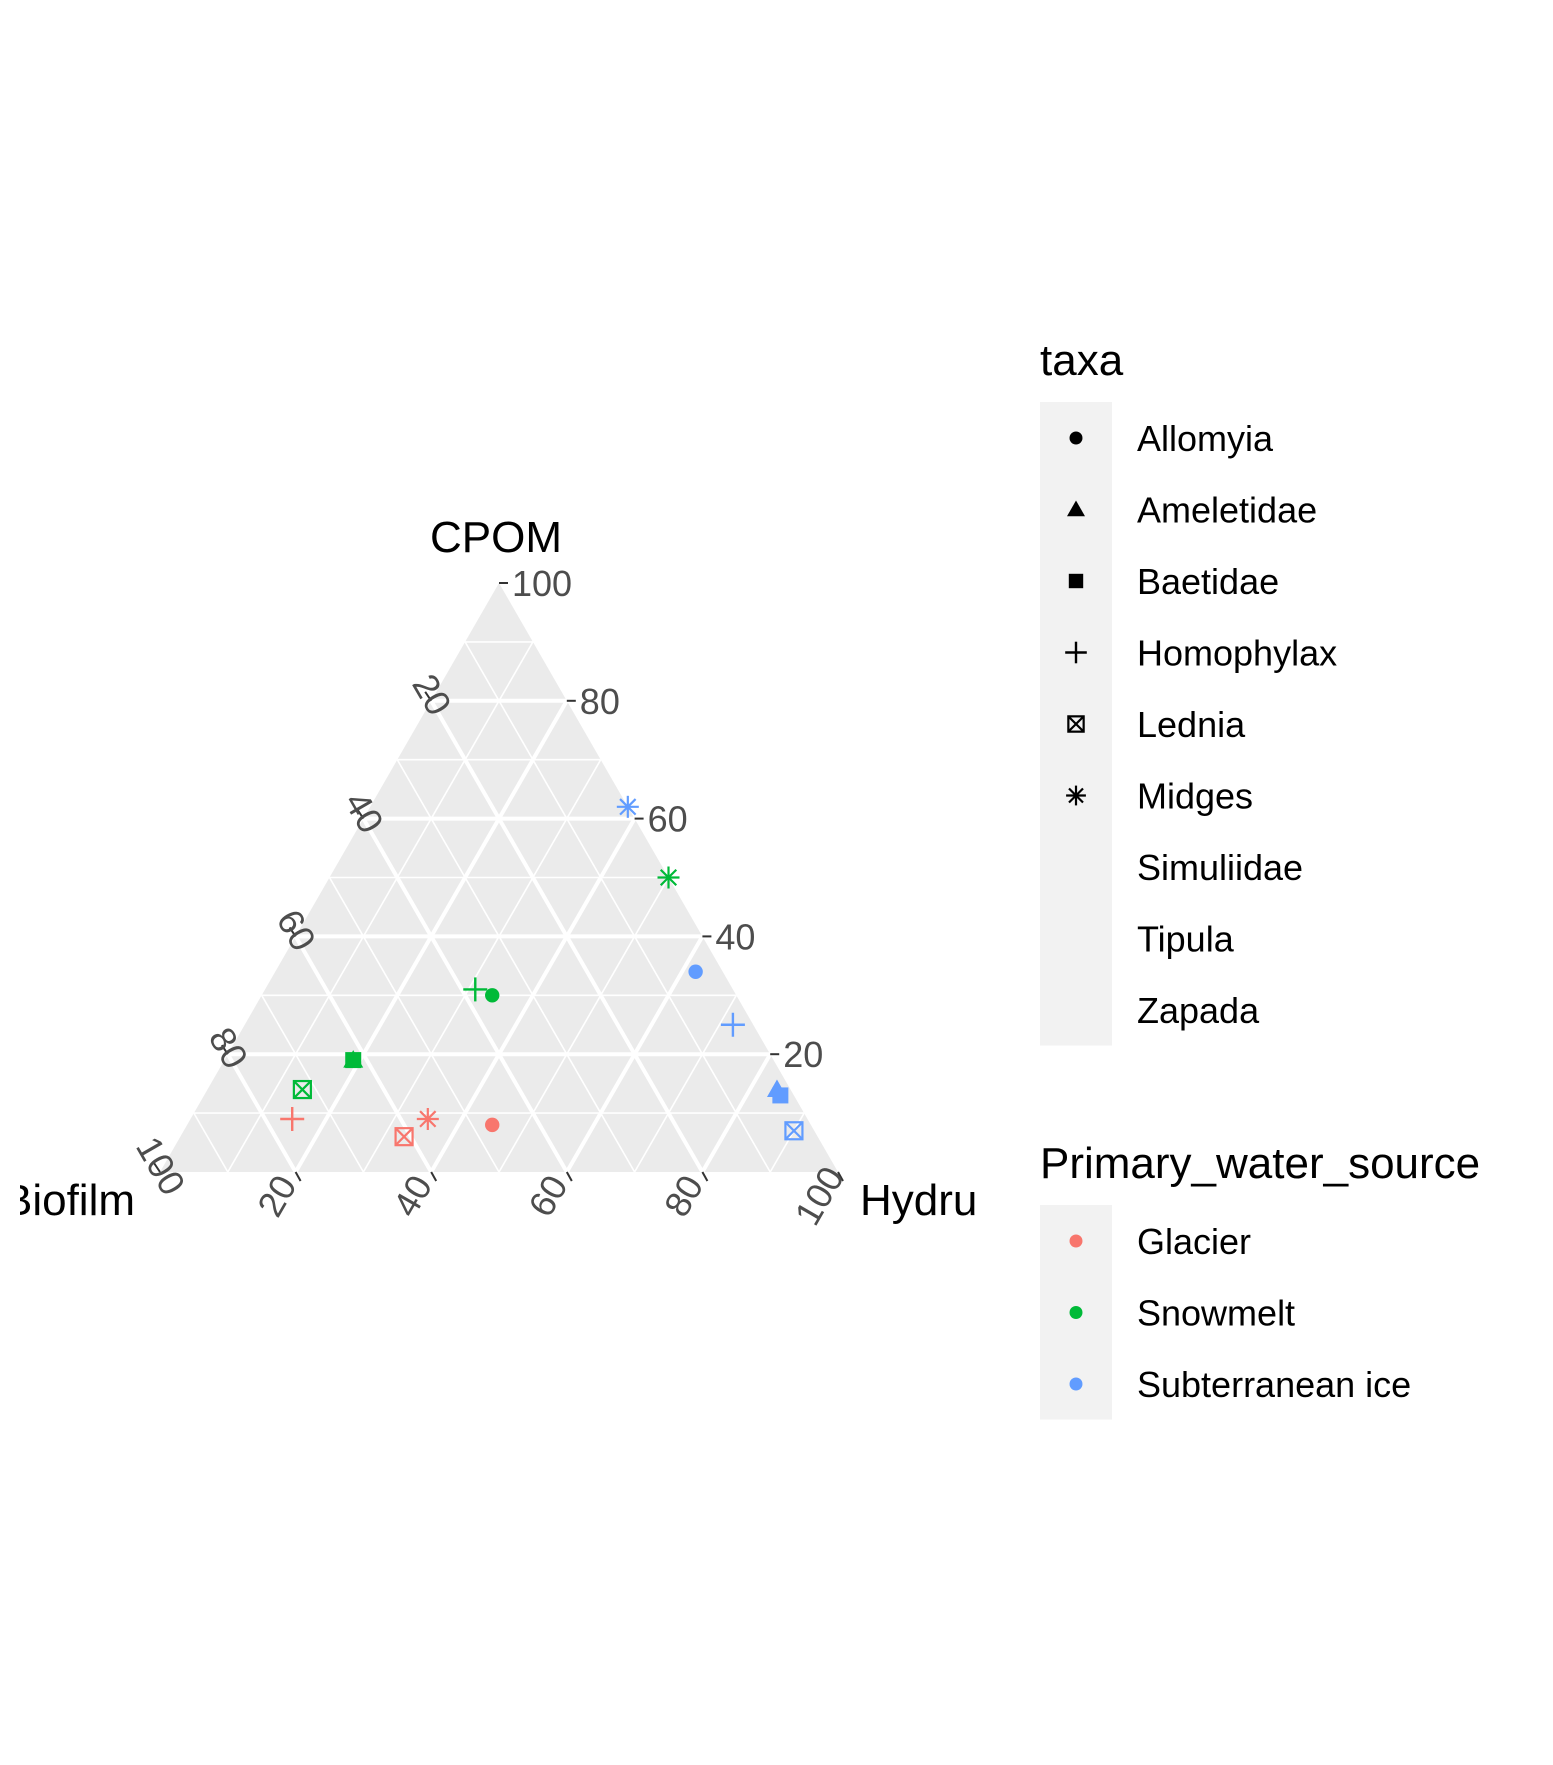 The image size is (1553, 1765). I want to click on legend-label: Allomyia, so click(1205, 438).